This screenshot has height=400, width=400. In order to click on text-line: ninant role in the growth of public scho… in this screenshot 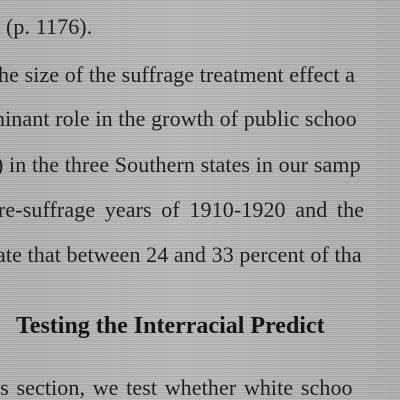, I will do `click(178, 118)`.